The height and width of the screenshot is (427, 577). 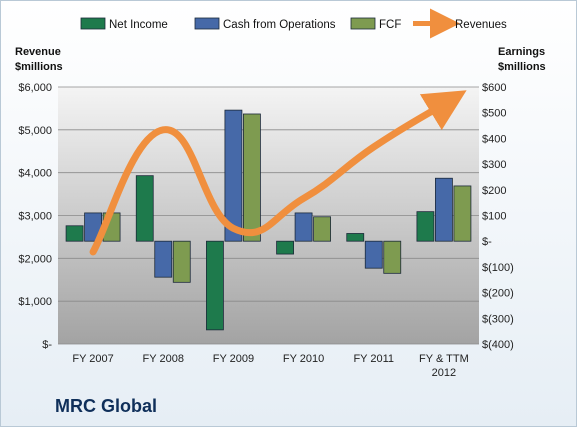 What do you see at coordinates (39, 67) in the screenshot?
I see `left-axis-title: $millions` at bounding box center [39, 67].